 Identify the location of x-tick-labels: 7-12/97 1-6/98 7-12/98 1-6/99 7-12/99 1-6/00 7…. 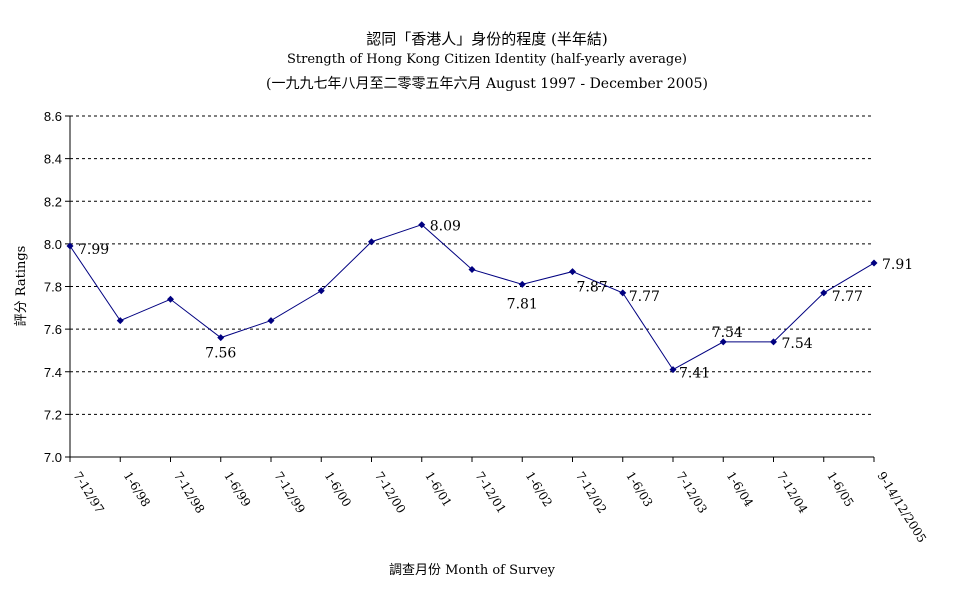
(499, 507).